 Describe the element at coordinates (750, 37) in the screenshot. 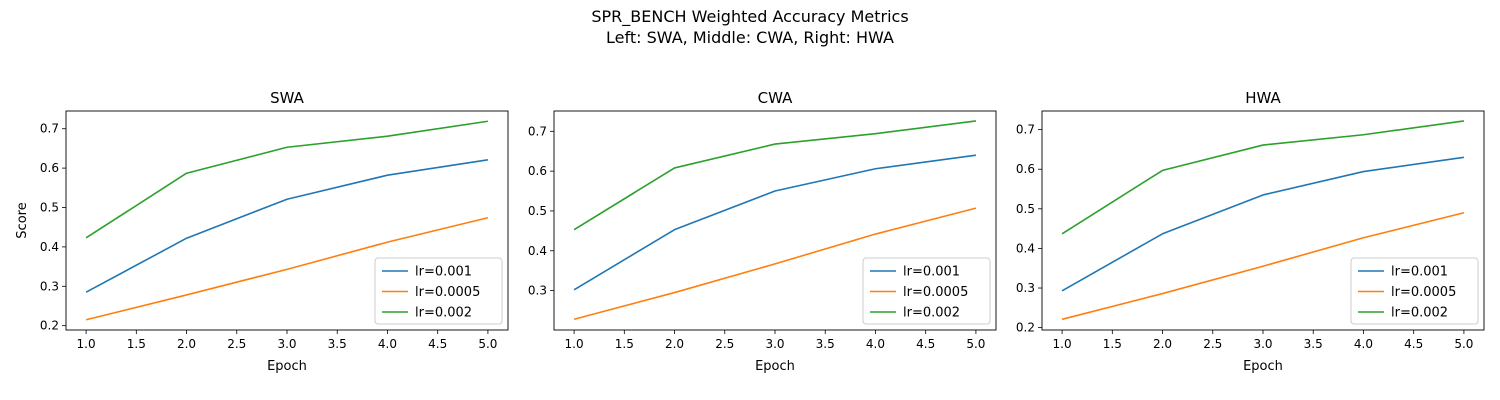

I see `figure-title-line2: Left: SWA, Middle: CWA, Right: HWA` at that location.